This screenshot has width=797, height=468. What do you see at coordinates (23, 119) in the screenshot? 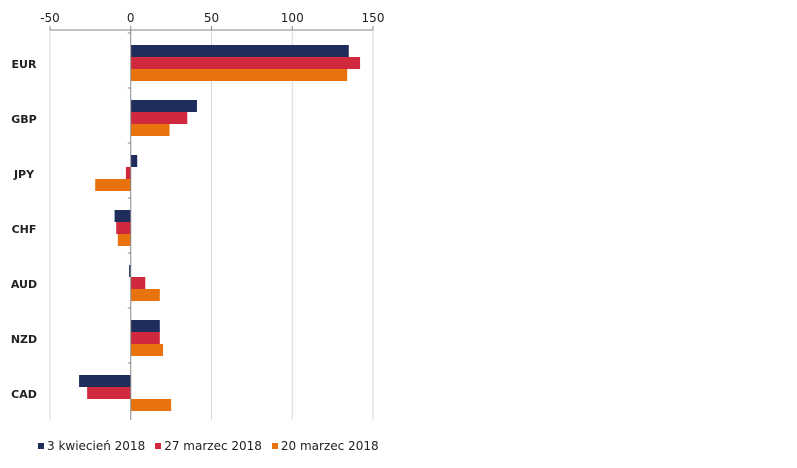
I see `category-label: GBP` at bounding box center [23, 119].